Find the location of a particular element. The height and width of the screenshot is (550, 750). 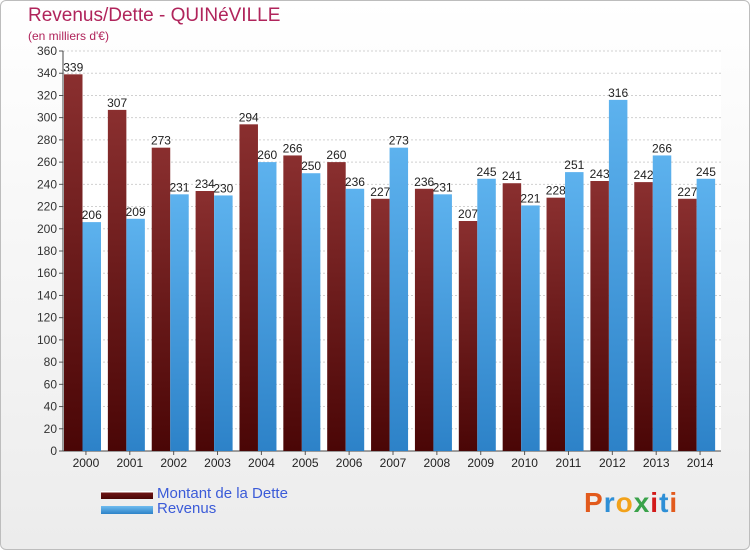

data-label-dette: 260 is located at coordinates (336, 155).